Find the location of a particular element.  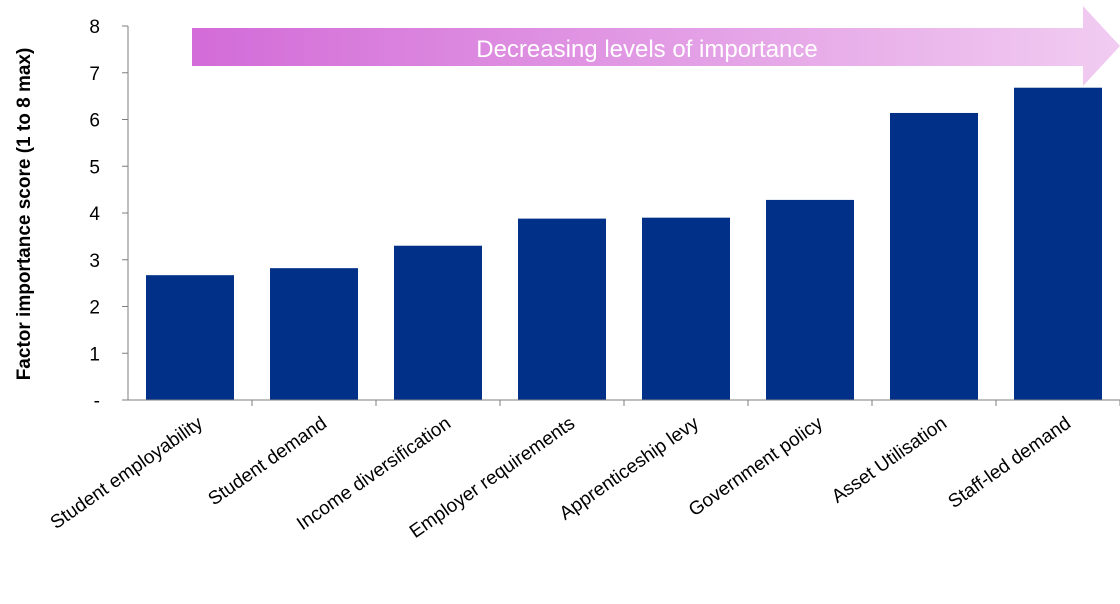

y-tick-label: 1 is located at coordinates (94, 354).